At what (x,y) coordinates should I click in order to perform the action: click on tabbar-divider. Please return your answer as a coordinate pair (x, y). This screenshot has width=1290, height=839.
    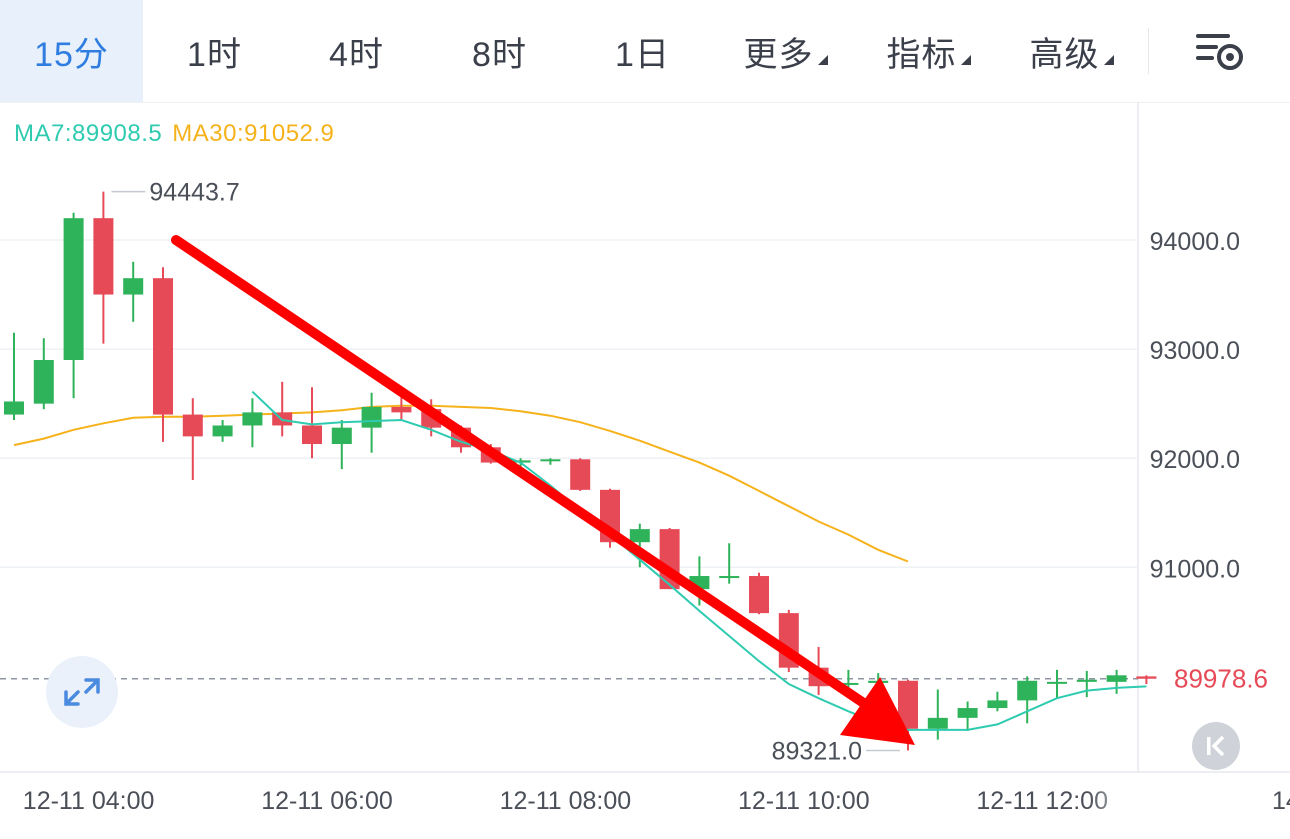
    Looking at the image, I should click on (1148, 51).